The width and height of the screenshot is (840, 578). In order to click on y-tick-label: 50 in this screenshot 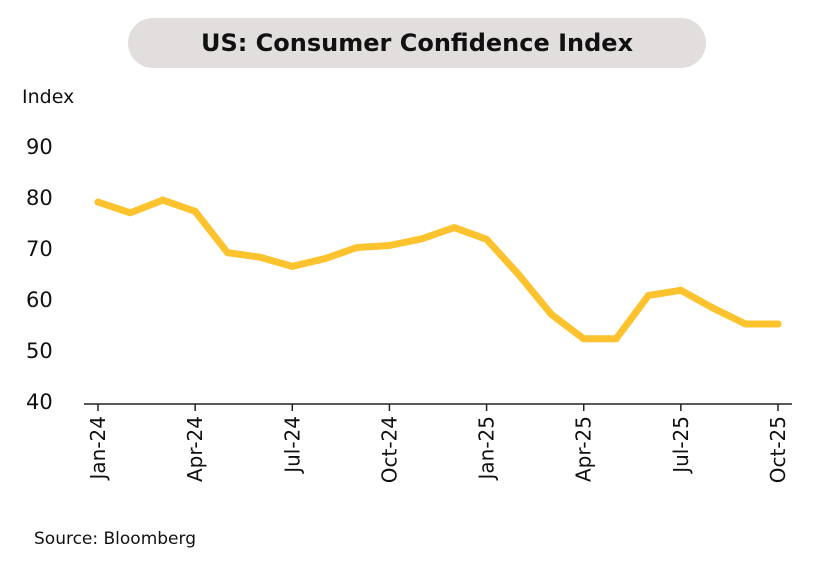, I will do `click(39, 351)`.